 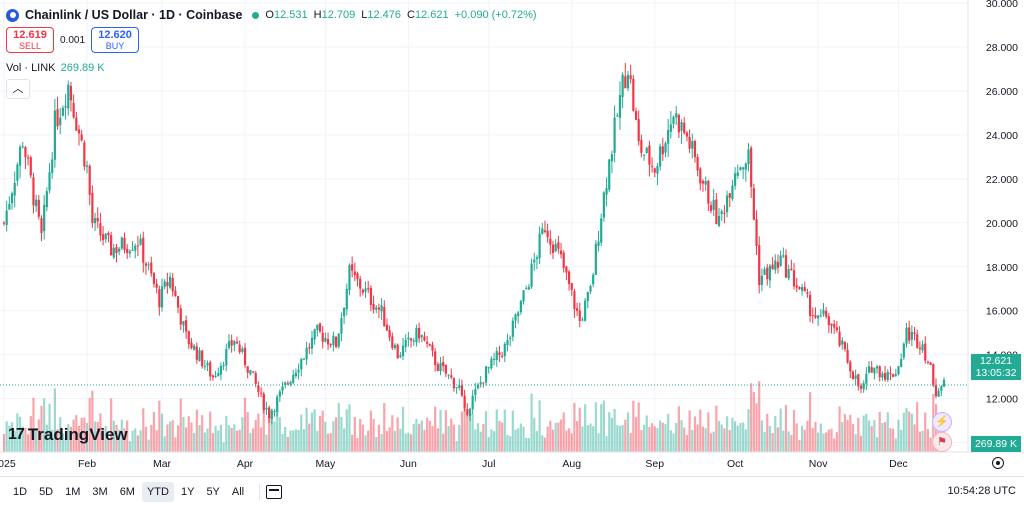 What do you see at coordinates (157, 492) in the screenshot?
I see `range-ytd: YTD` at bounding box center [157, 492].